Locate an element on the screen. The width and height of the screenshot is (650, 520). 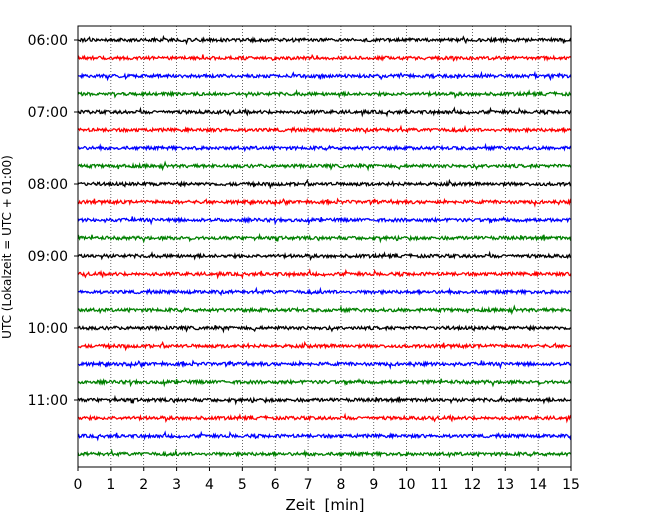
x-tick-label: 10 is located at coordinates (407, 485).